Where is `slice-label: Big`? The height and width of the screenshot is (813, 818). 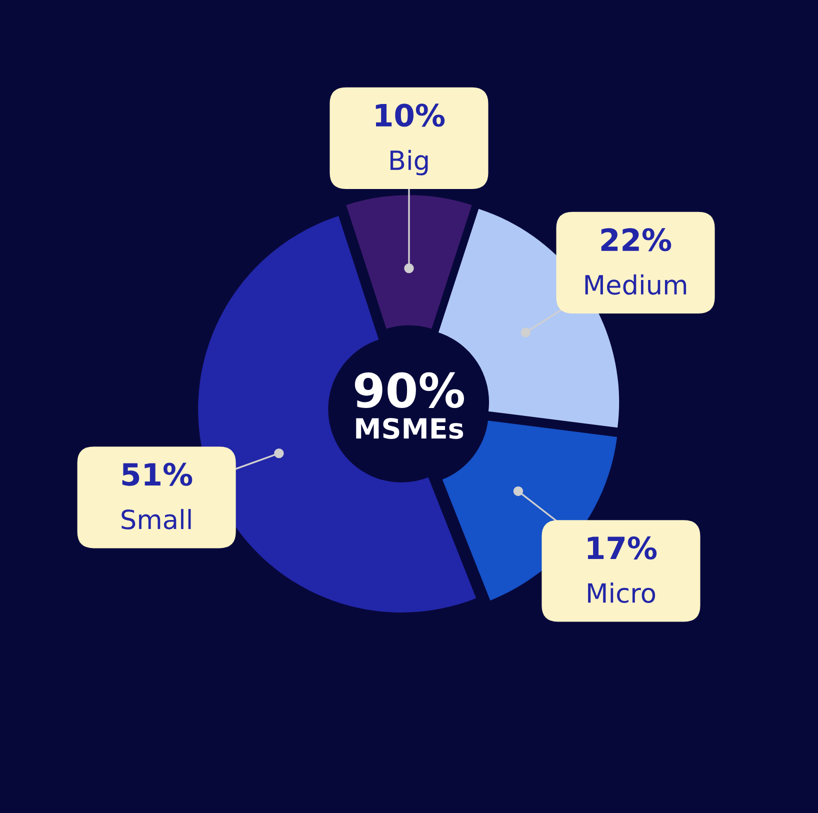 slice-label: Big is located at coordinates (409, 163).